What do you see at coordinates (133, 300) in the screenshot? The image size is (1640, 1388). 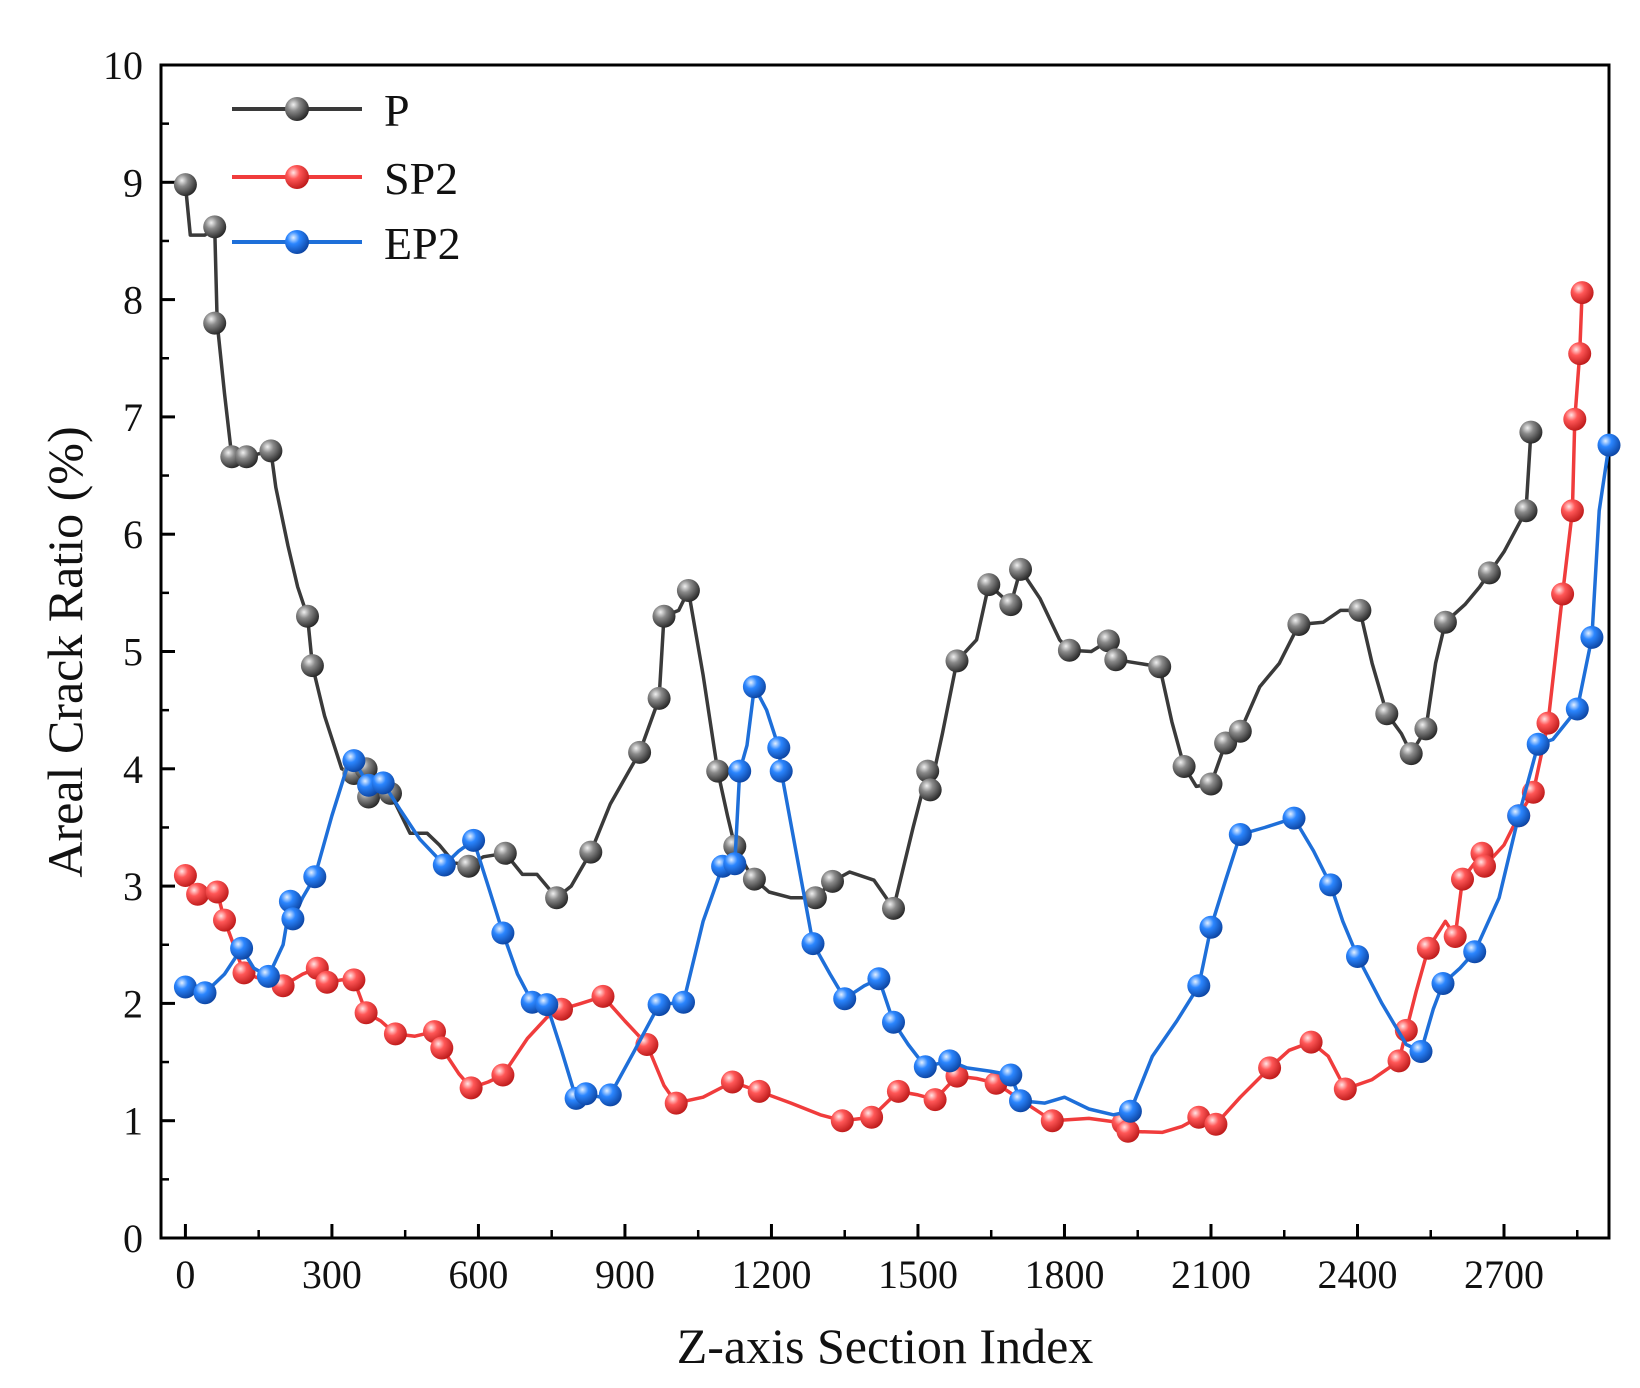 I see `y-tick-label: 8` at bounding box center [133, 300].